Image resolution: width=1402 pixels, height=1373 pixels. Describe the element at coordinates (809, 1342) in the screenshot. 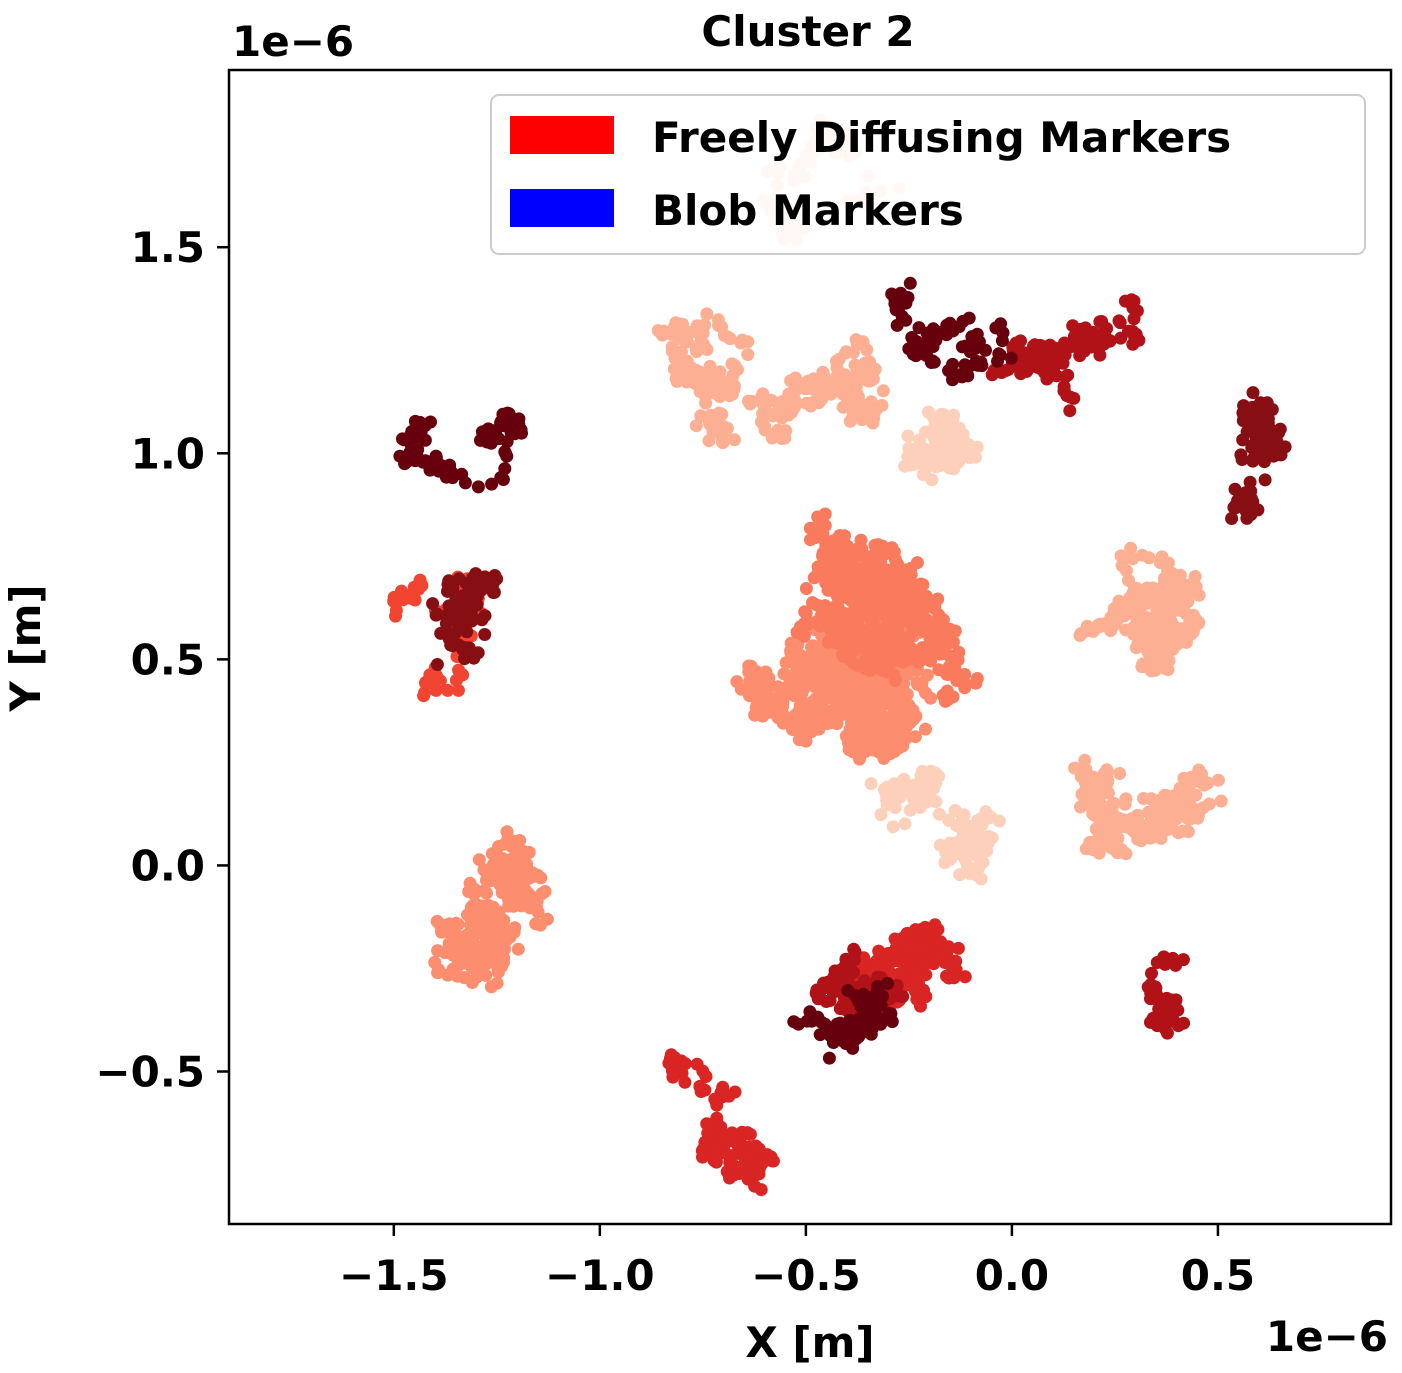

I see `x-axis-label: X [m]` at that location.